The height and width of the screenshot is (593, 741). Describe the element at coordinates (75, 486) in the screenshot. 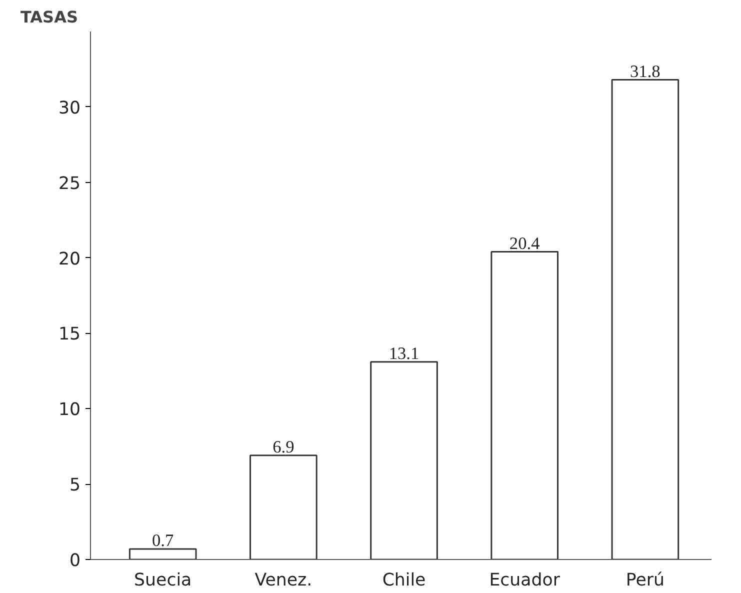

I see `y-tick-label: 5` at that location.